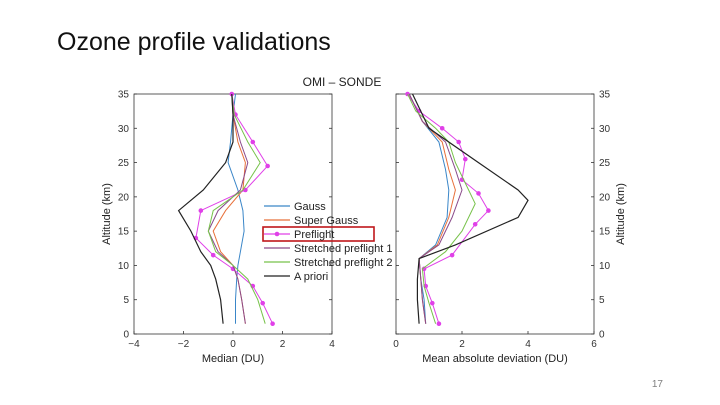  Describe the element at coordinates (605, 197) in the screenshot. I see `panel-2-ytick-label: 20` at that location.